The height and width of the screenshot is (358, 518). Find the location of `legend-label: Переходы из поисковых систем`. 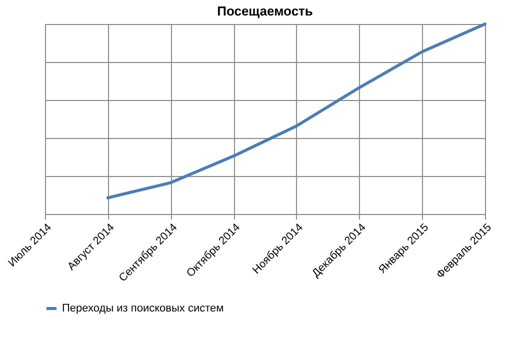

legend-label: Переходы из поисковых систем is located at coordinates (143, 308).